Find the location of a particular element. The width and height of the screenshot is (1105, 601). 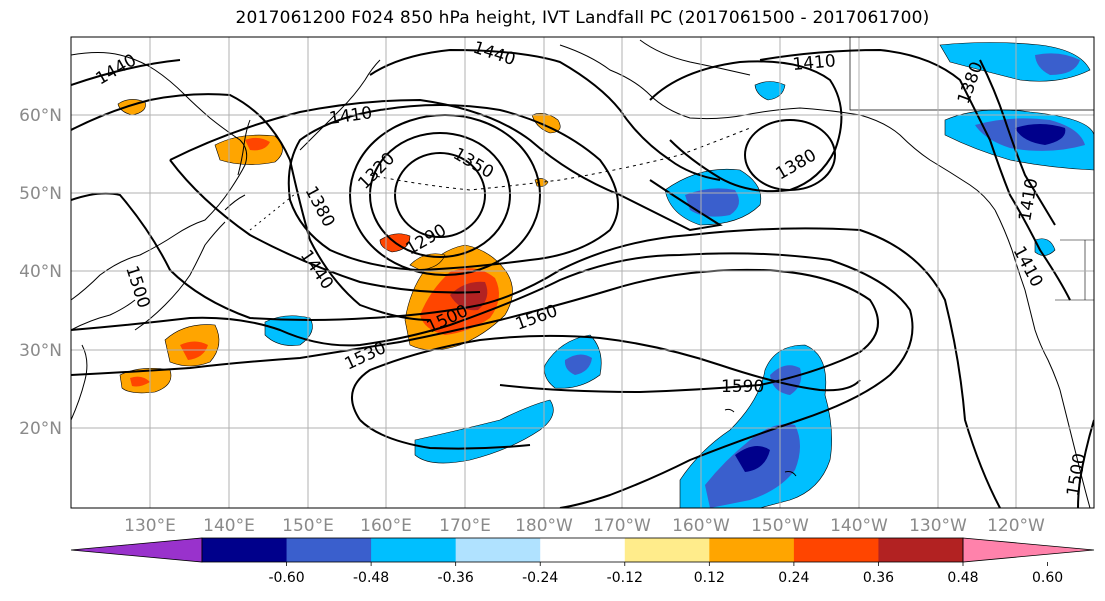

lon-label: 160°E is located at coordinates (386, 526).